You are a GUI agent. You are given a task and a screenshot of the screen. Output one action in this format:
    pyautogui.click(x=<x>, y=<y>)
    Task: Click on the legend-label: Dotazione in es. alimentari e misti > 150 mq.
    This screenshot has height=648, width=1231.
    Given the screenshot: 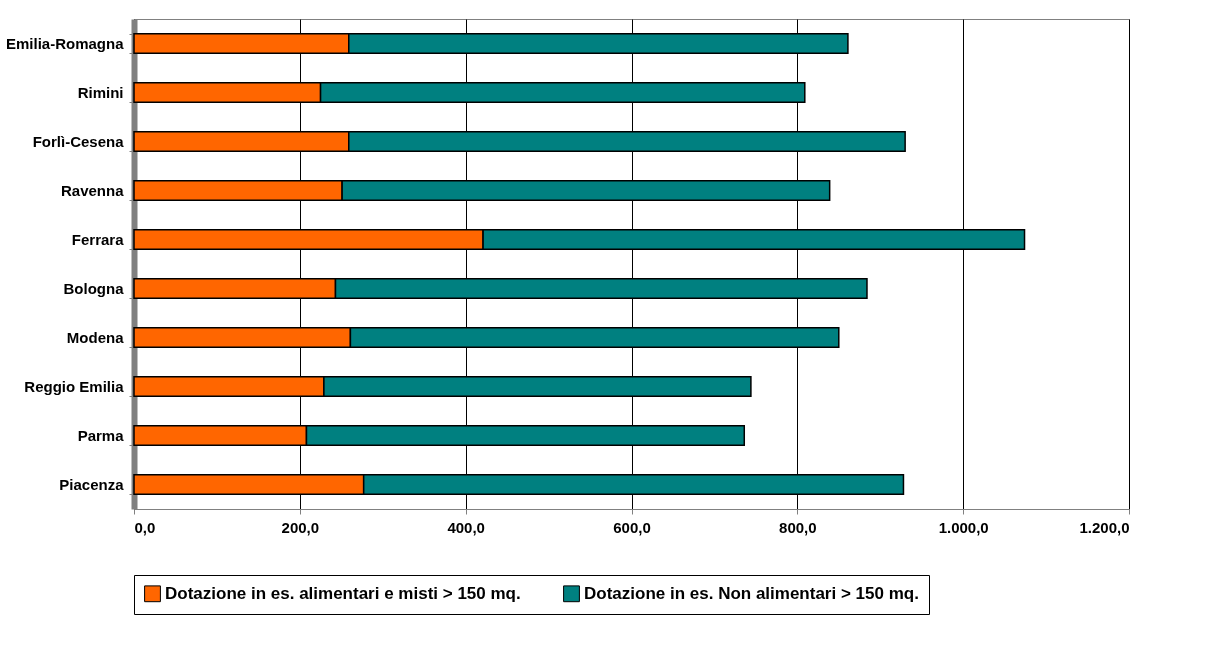 What is the action you would take?
    pyautogui.click(x=343, y=593)
    